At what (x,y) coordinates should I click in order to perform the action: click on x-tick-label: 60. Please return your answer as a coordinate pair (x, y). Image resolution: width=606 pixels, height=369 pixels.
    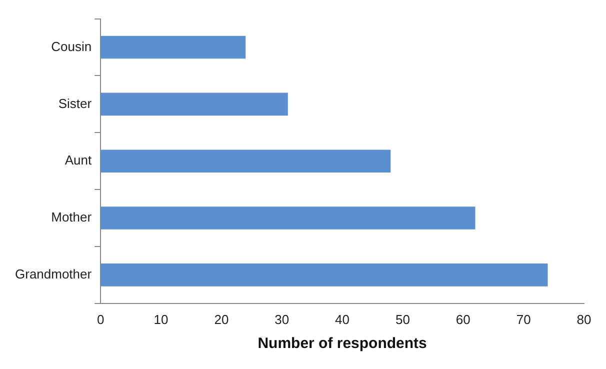
    Looking at the image, I should click on (463, 319).